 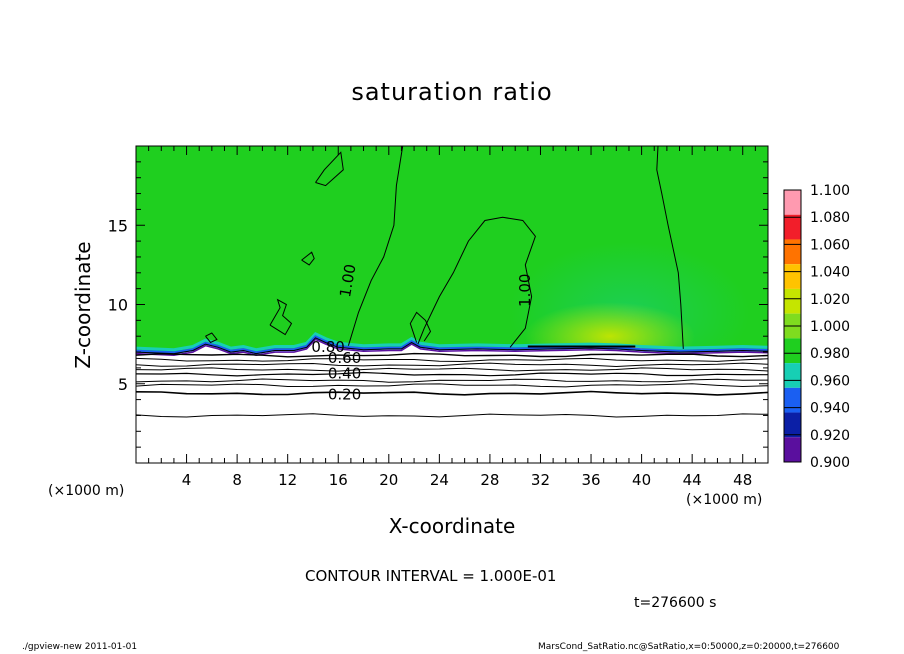 What do you see at coordinates (338, 480) in the screenshot?
I see `x-tick-label: 16` at bounding box center [338, 480].